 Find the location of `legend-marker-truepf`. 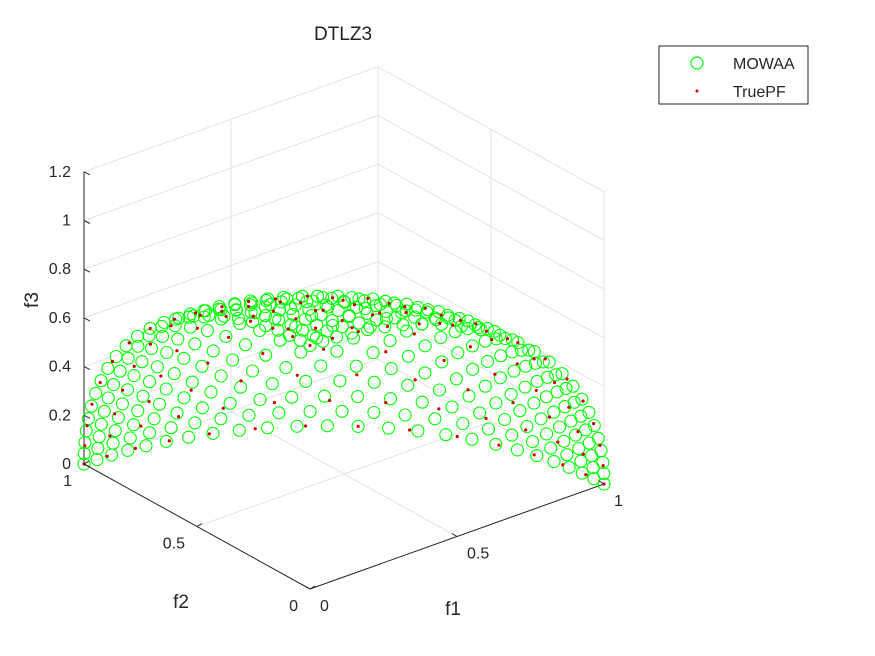

legend-marker-truepf is located at coordinates (697, 91).